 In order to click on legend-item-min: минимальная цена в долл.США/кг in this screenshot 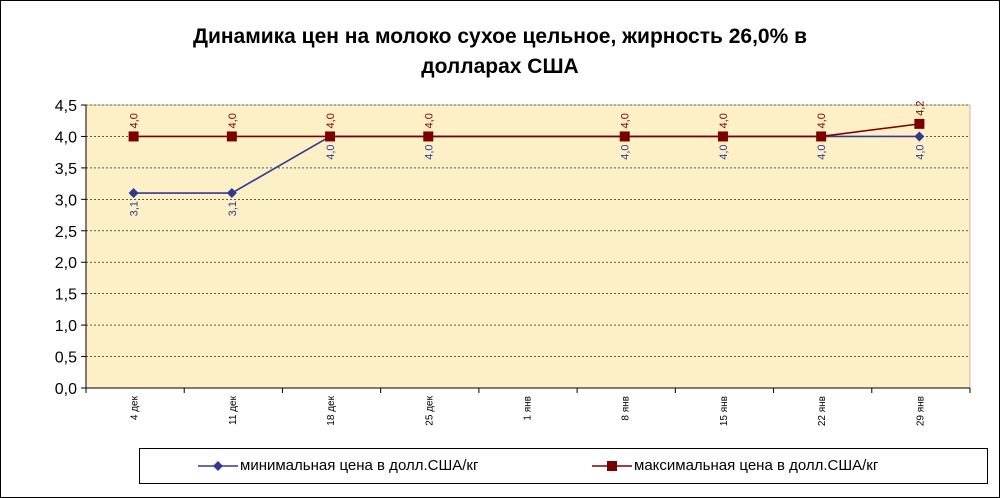, I will do `click(338, 465)`.